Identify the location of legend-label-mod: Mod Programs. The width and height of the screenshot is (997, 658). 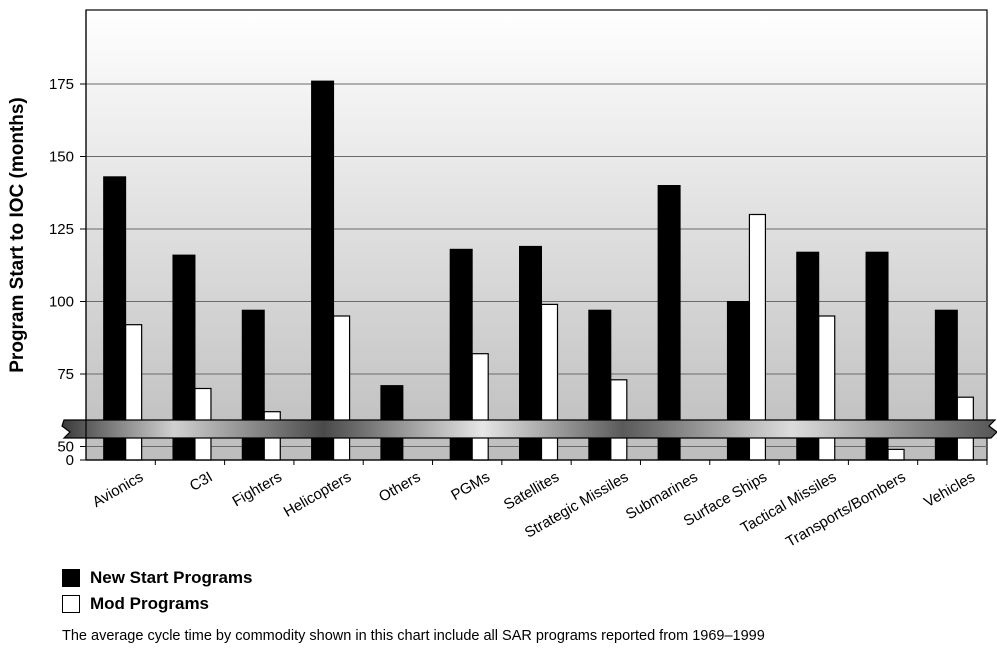
(150, 603).